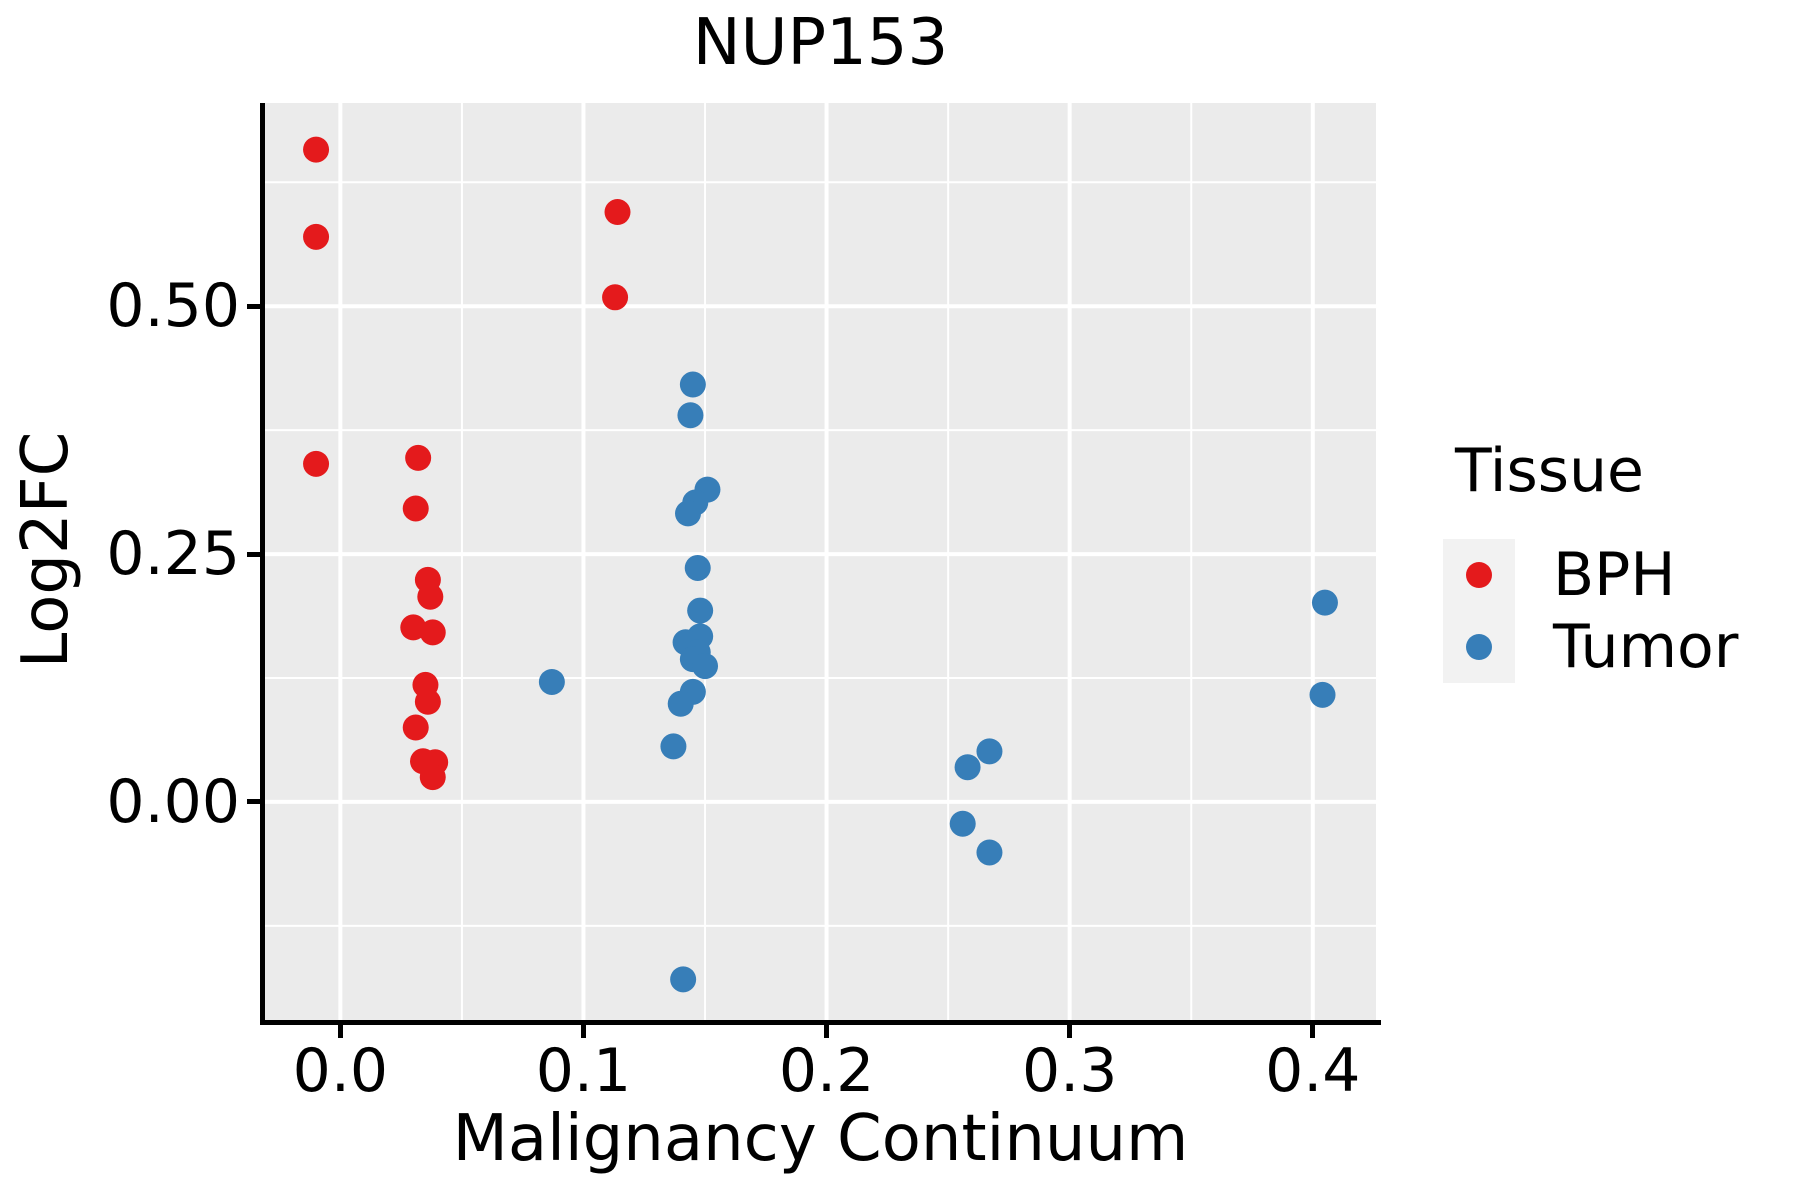 The image size is (1800, 1200). I want to click on plot-title: NUP153, so click(820, 43).